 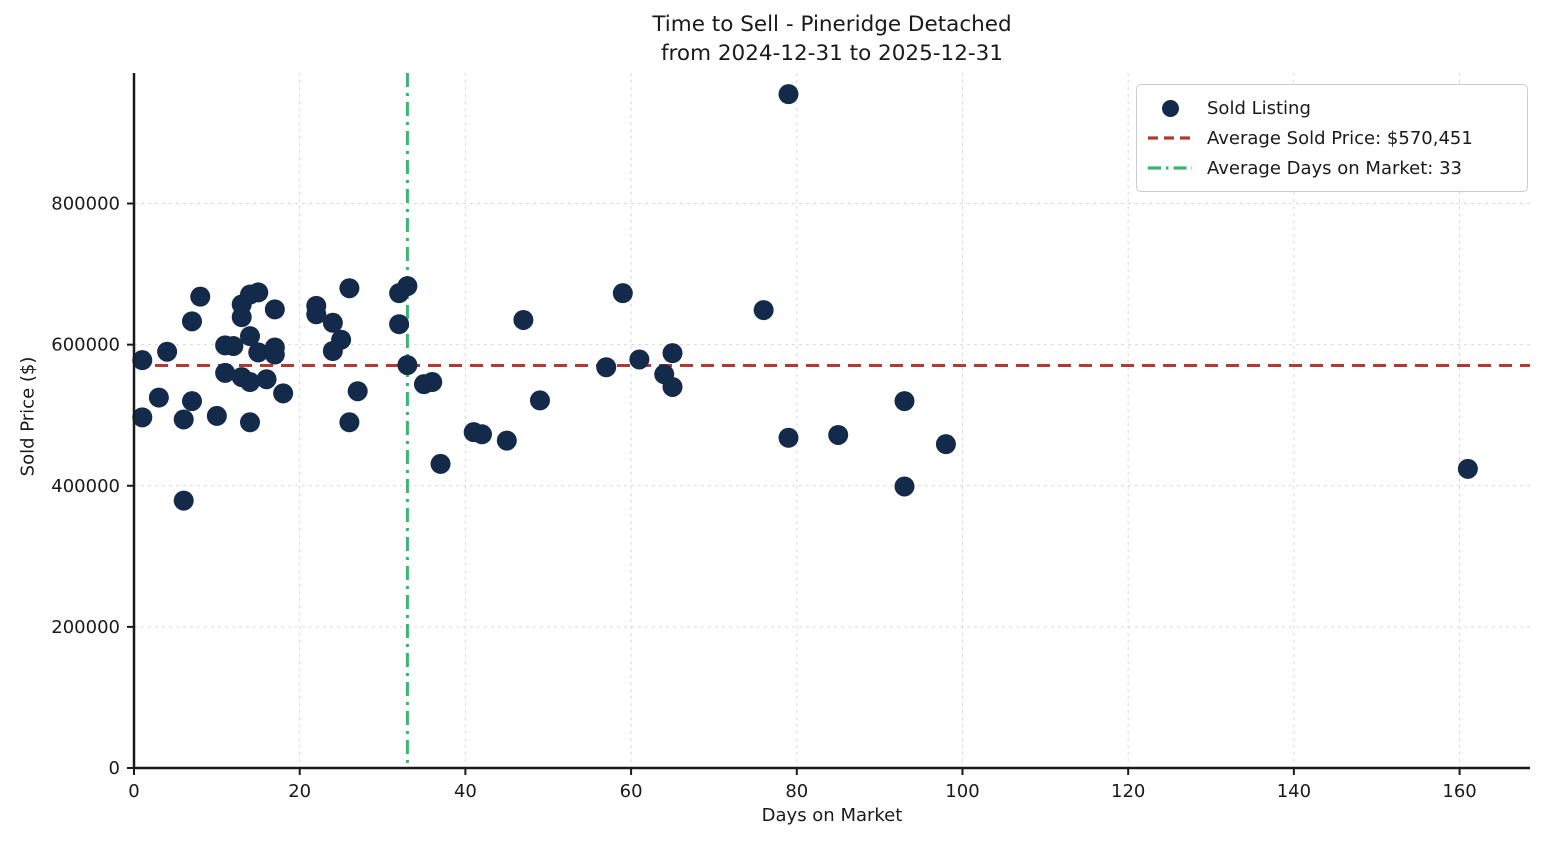 What do you see at coordinates (1334, 168) in the screenshot?
I see `legend-label-avg-days-on-market: Average Days on Market: 33` at bounding box center [1334, 168].